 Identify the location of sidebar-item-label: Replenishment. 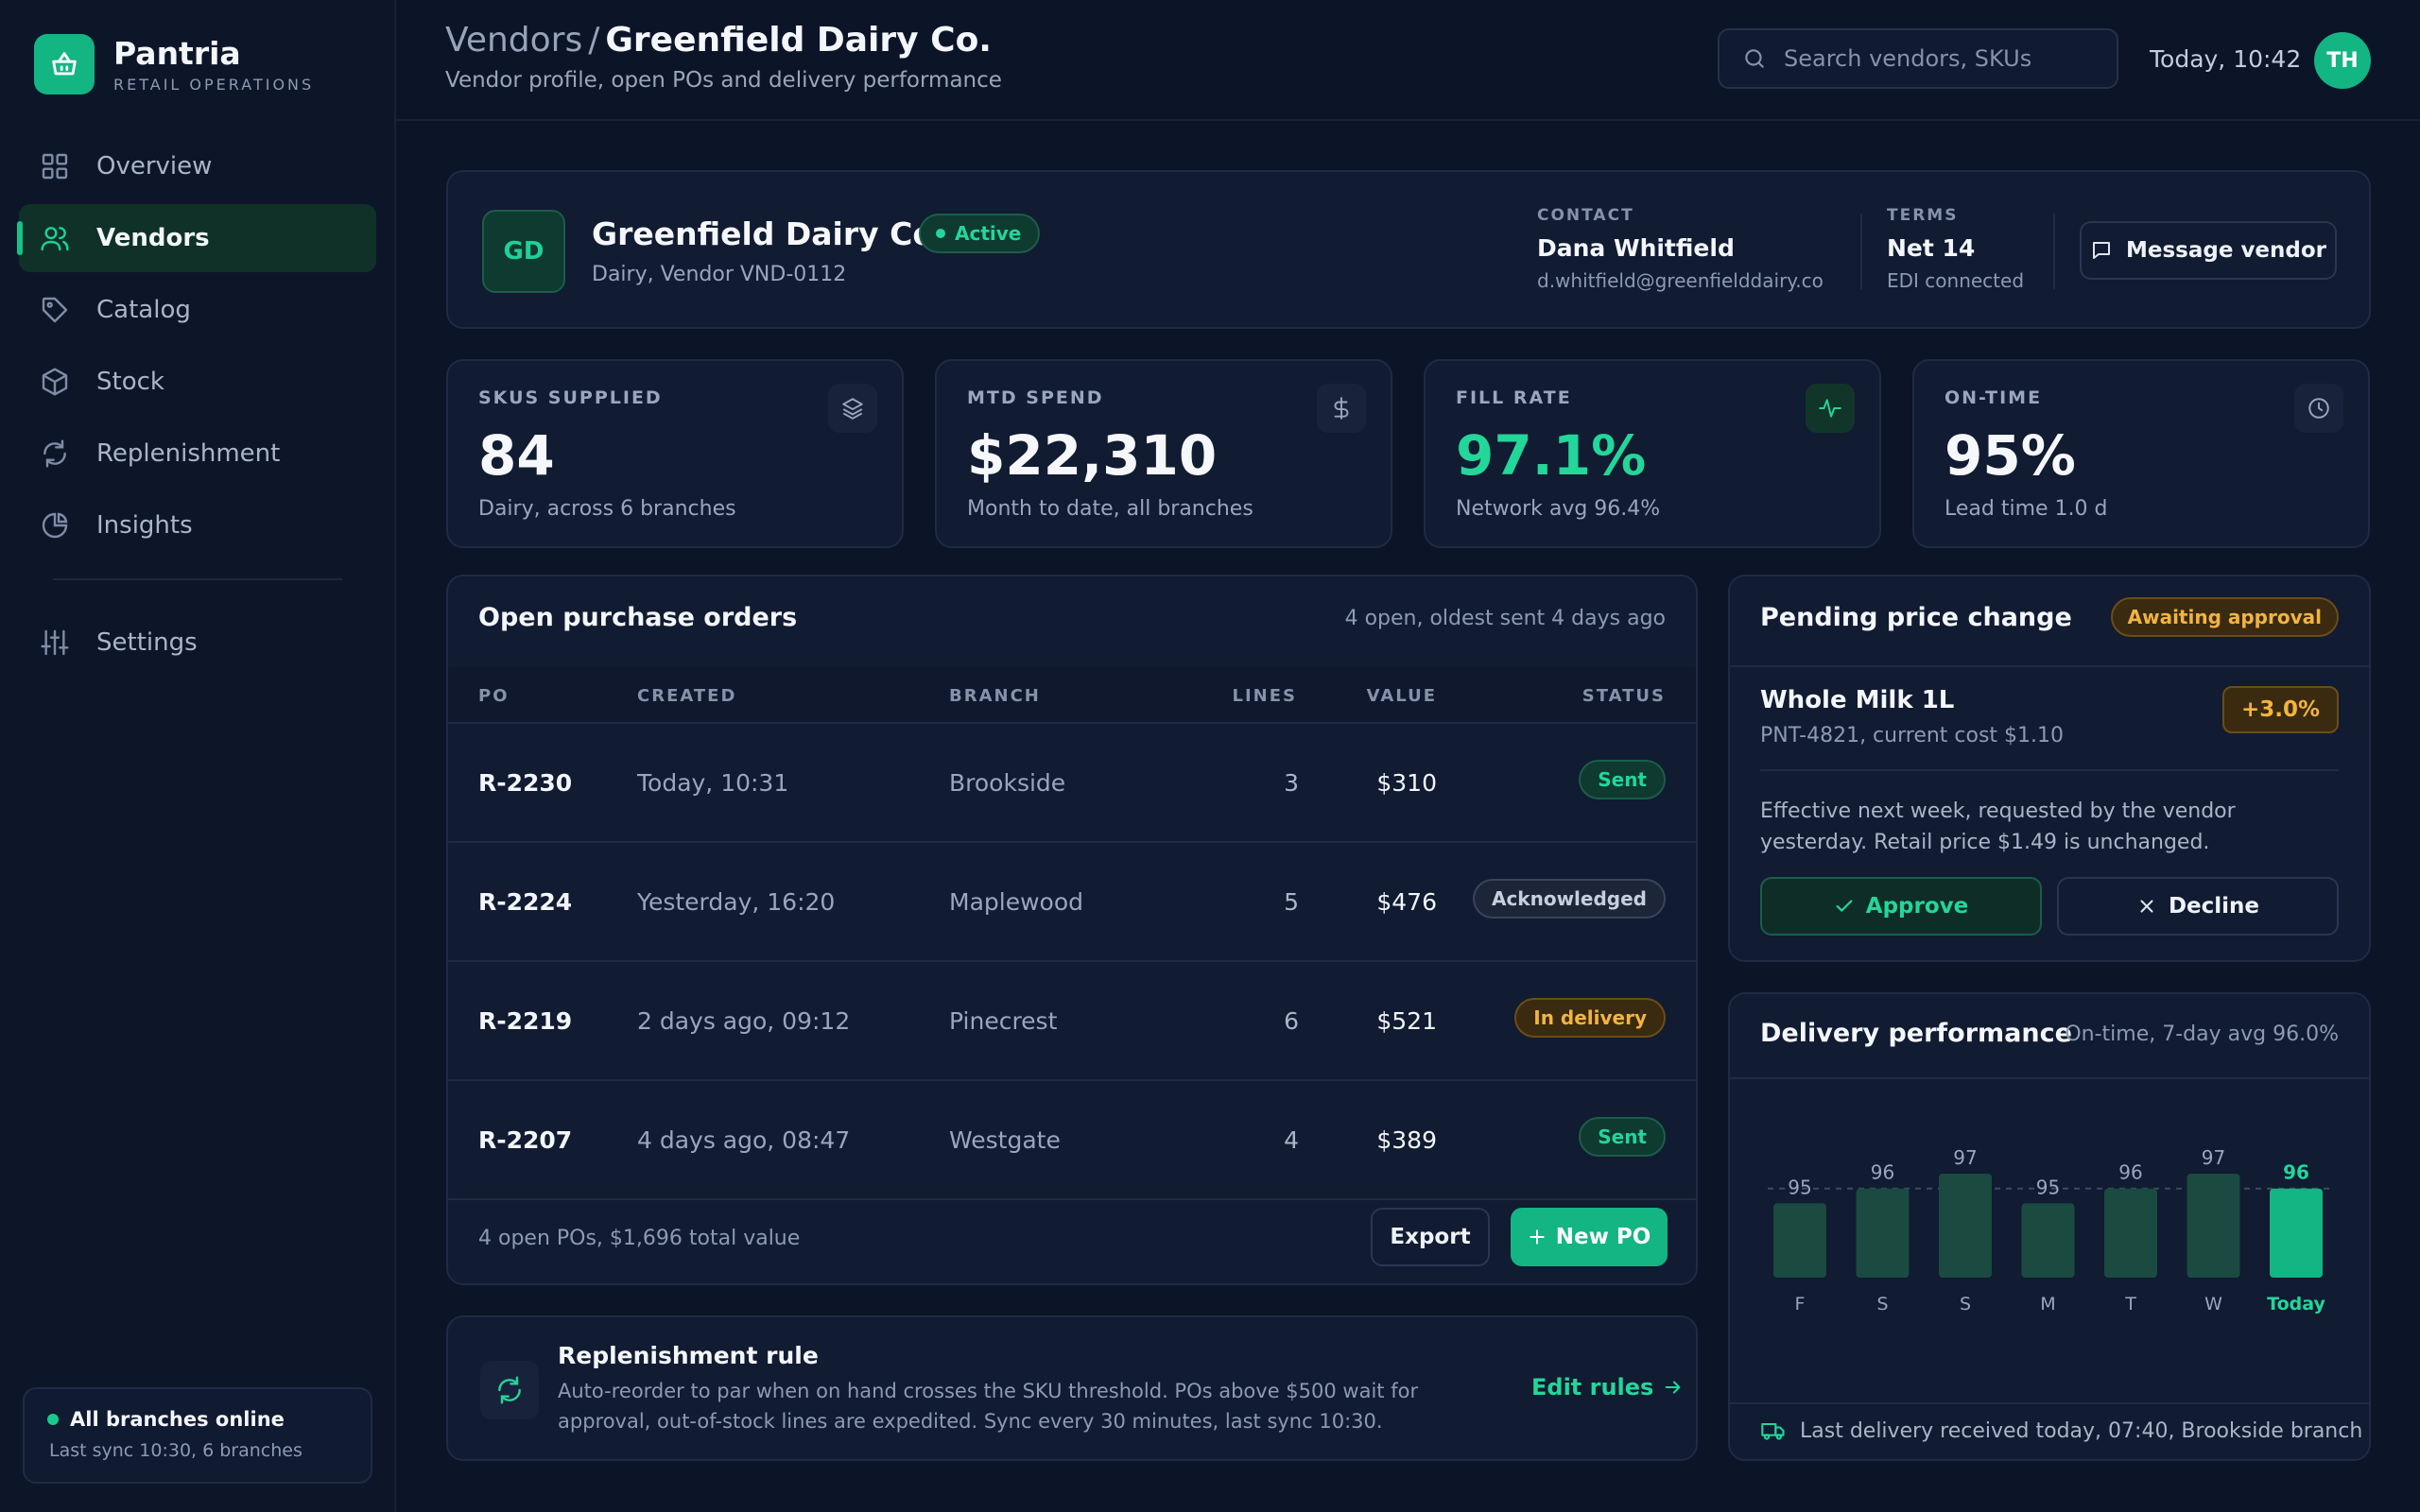
(188, 453).